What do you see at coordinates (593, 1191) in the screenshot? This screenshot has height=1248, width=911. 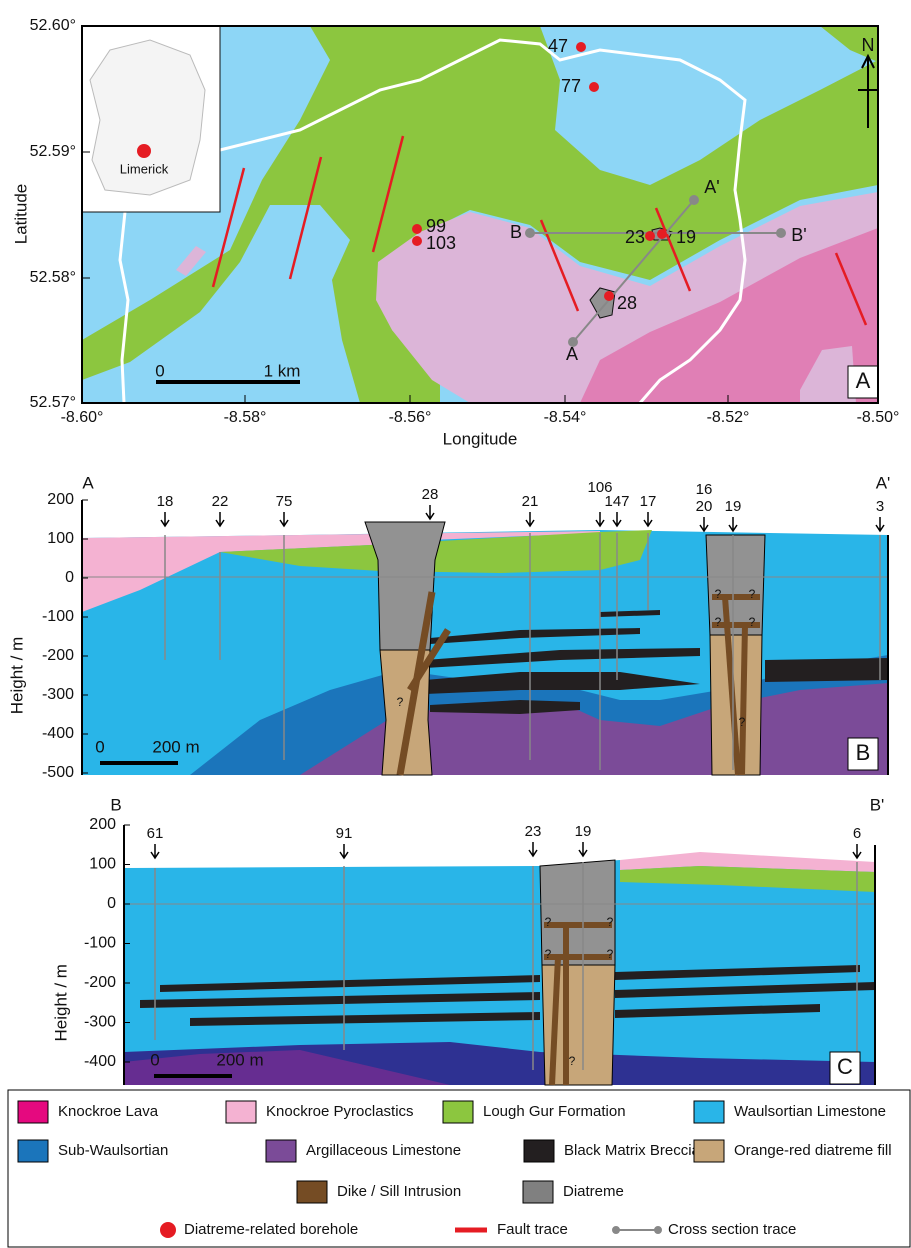 I see `legend-label: Diatreme` at bounding box center [593, 1191].